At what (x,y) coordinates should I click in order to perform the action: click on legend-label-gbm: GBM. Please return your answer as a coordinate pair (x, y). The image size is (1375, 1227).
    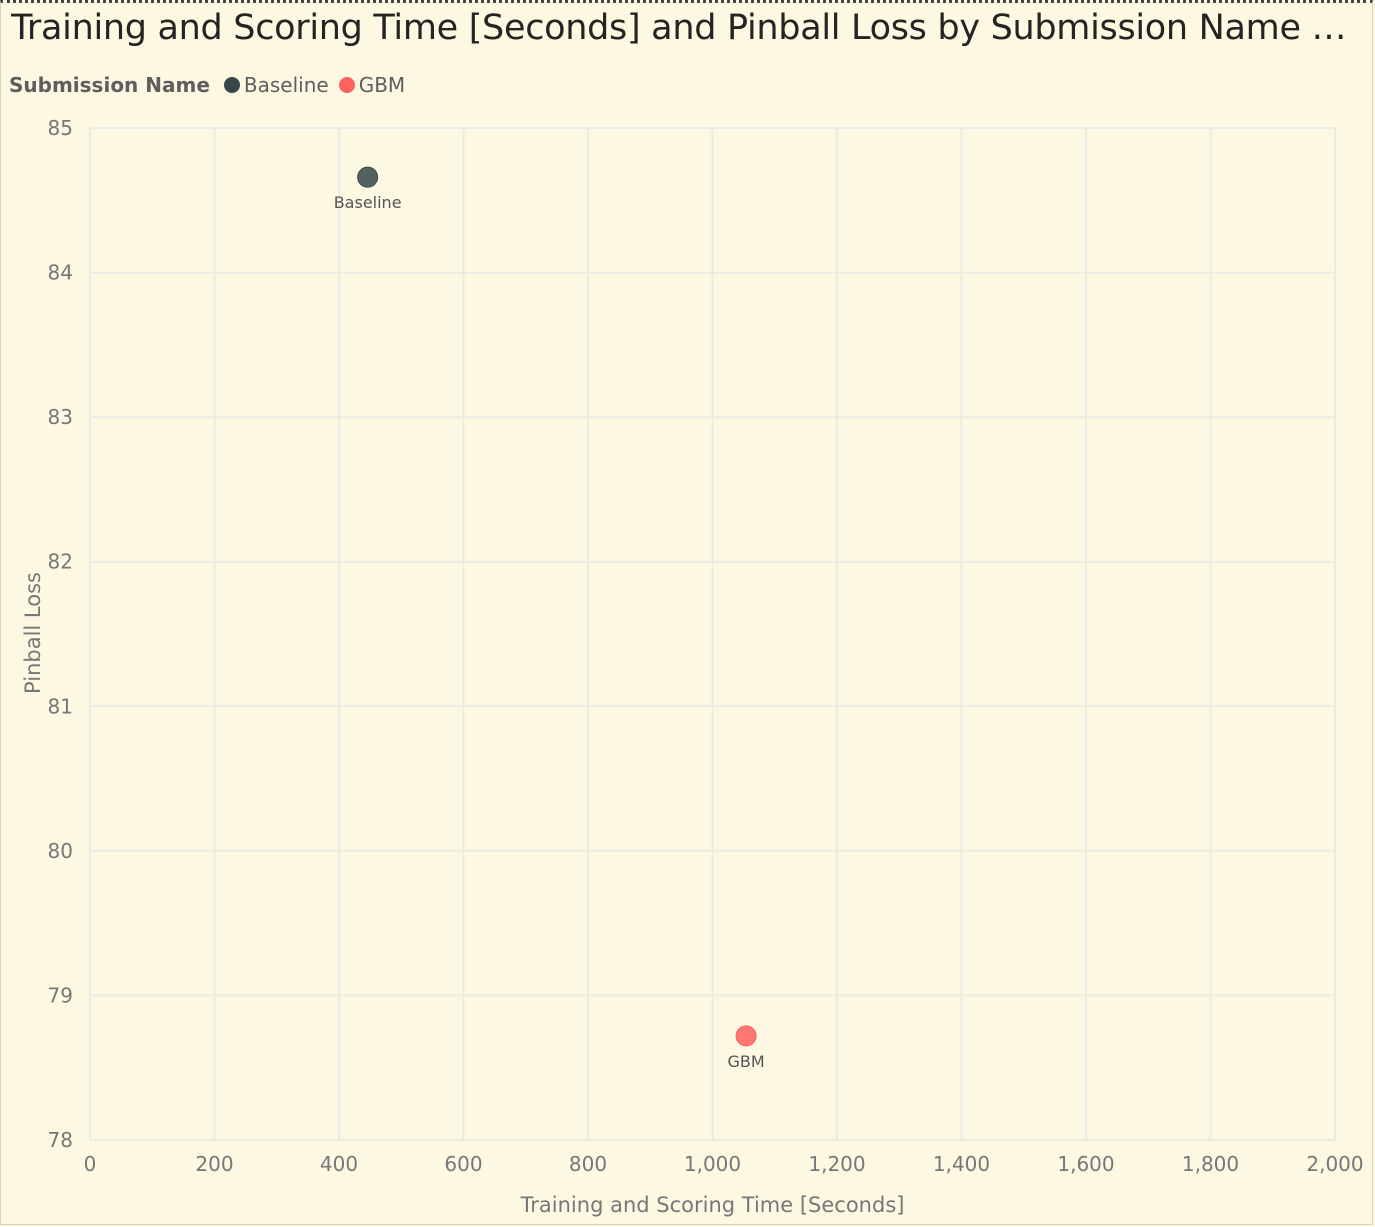
    Looking at the image, I should click on (382, 85).